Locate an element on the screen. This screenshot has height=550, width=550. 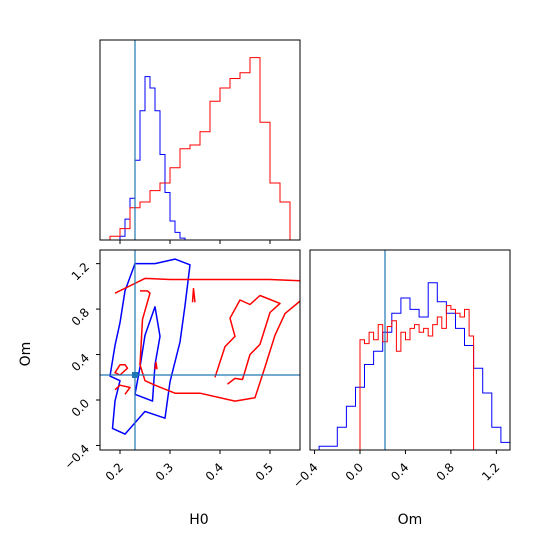
contour-frame is located at coordinates (200, 350).